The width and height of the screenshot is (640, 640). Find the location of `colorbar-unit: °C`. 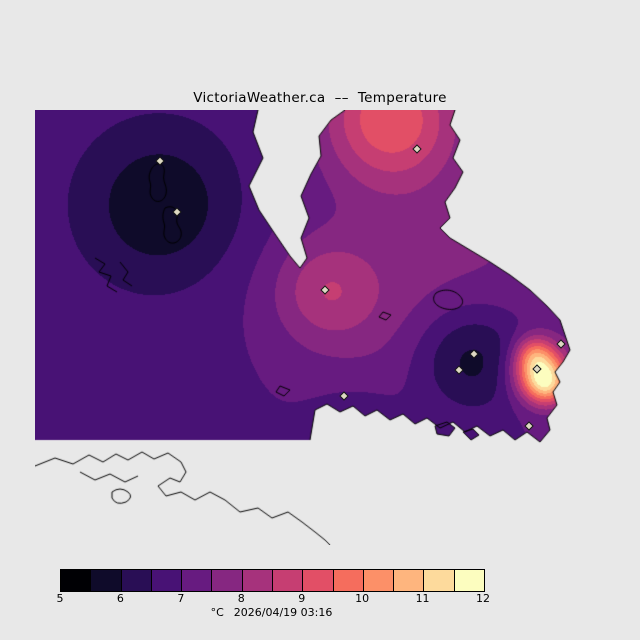

colorbar-unit: °C is located at coordinates (217, 612).